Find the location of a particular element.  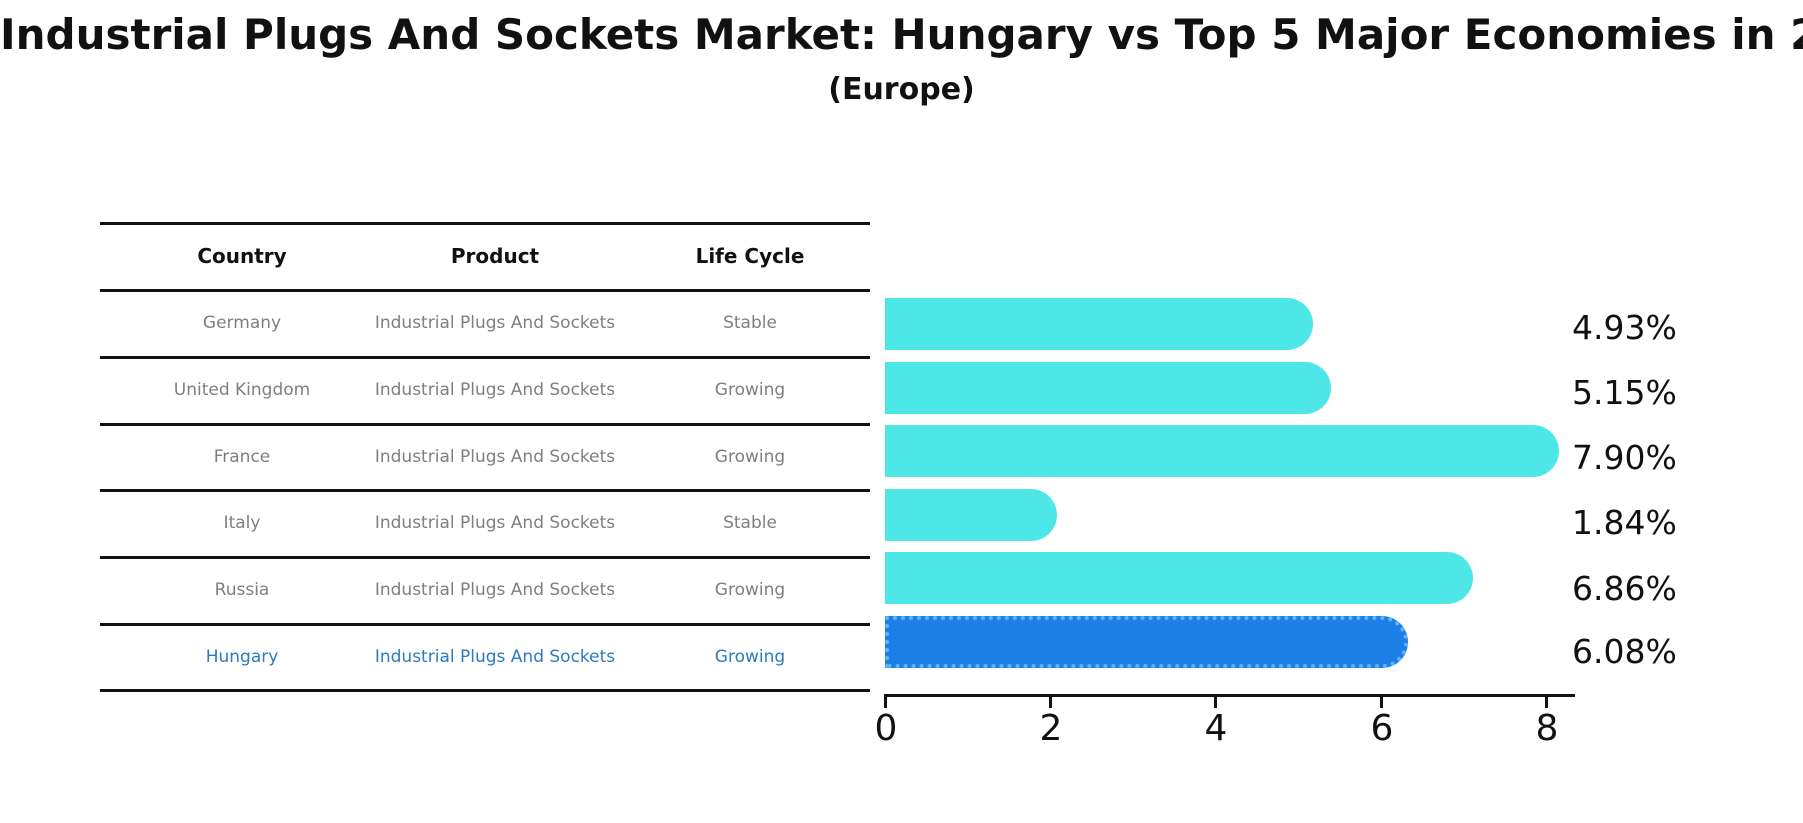

value-label-hungary: 6.08% is located at coordinates (1624, 651).